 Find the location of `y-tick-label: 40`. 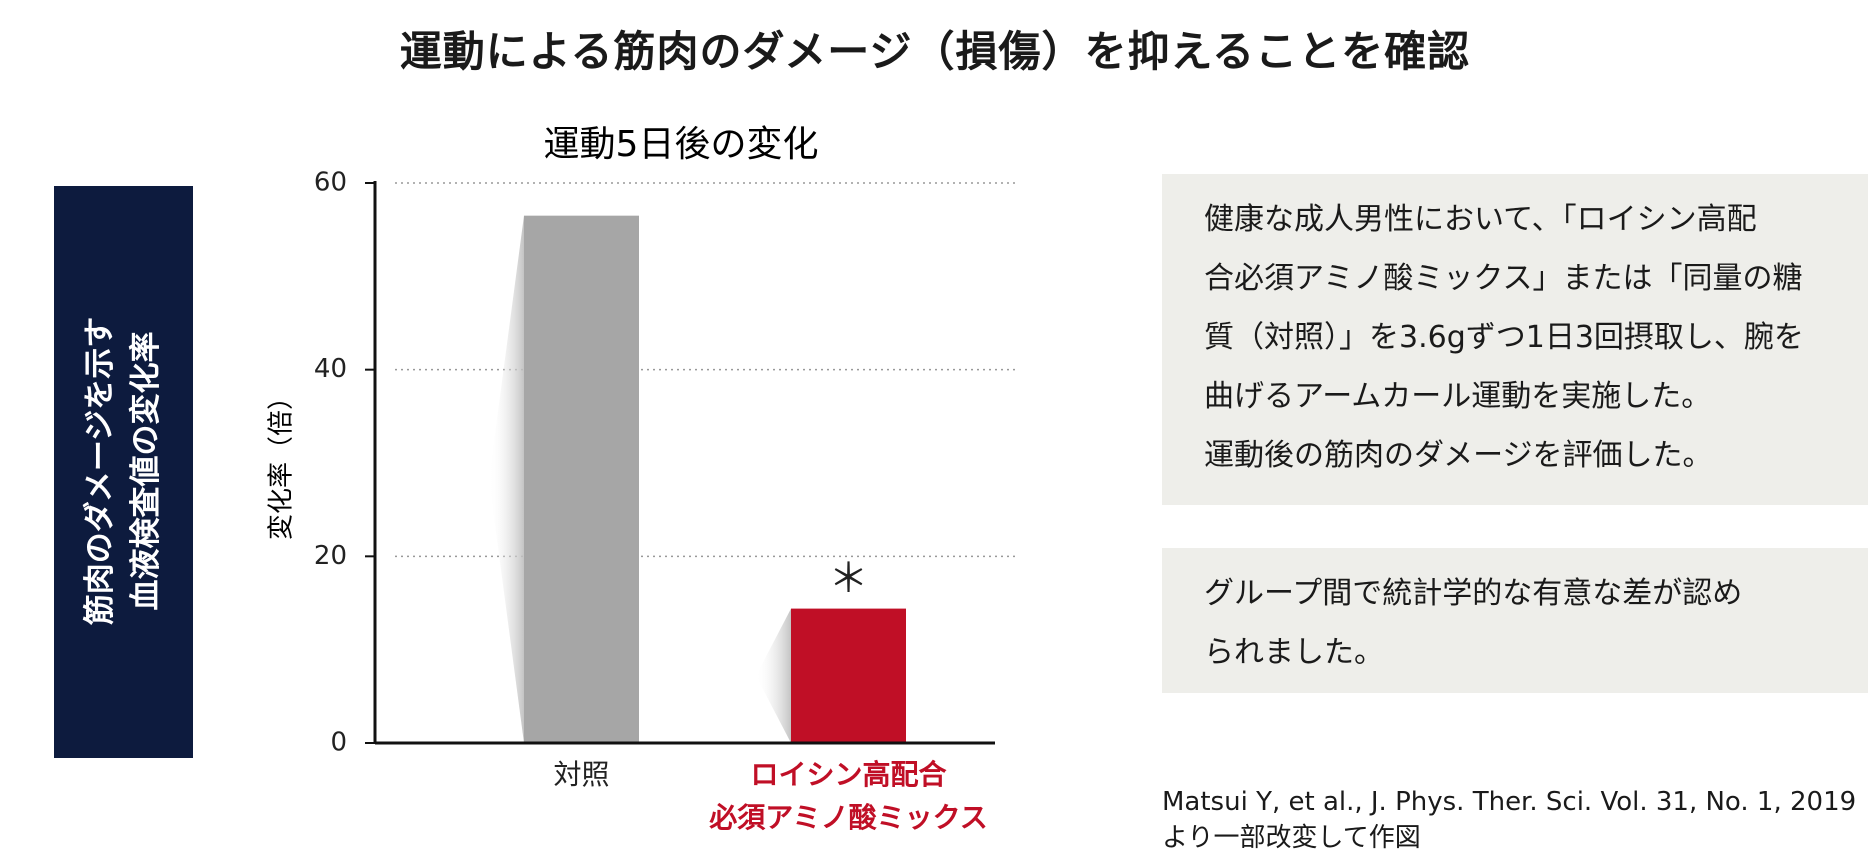

y-tick-label: 40 is located at coordinates (330, 369).